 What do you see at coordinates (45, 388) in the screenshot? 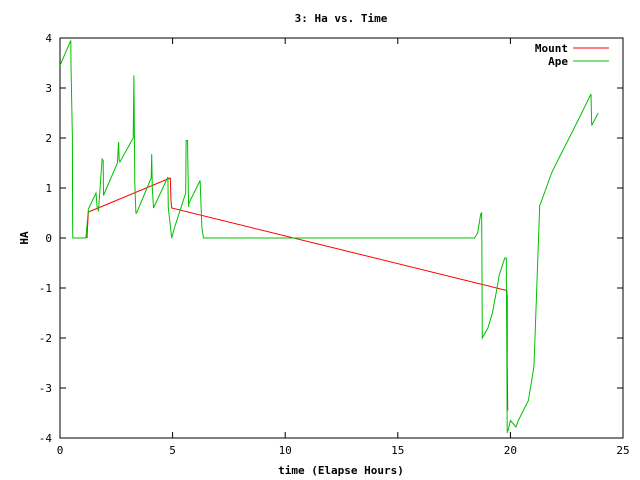
I see `y-tick-label: -3` at bounding box center [45, 388].